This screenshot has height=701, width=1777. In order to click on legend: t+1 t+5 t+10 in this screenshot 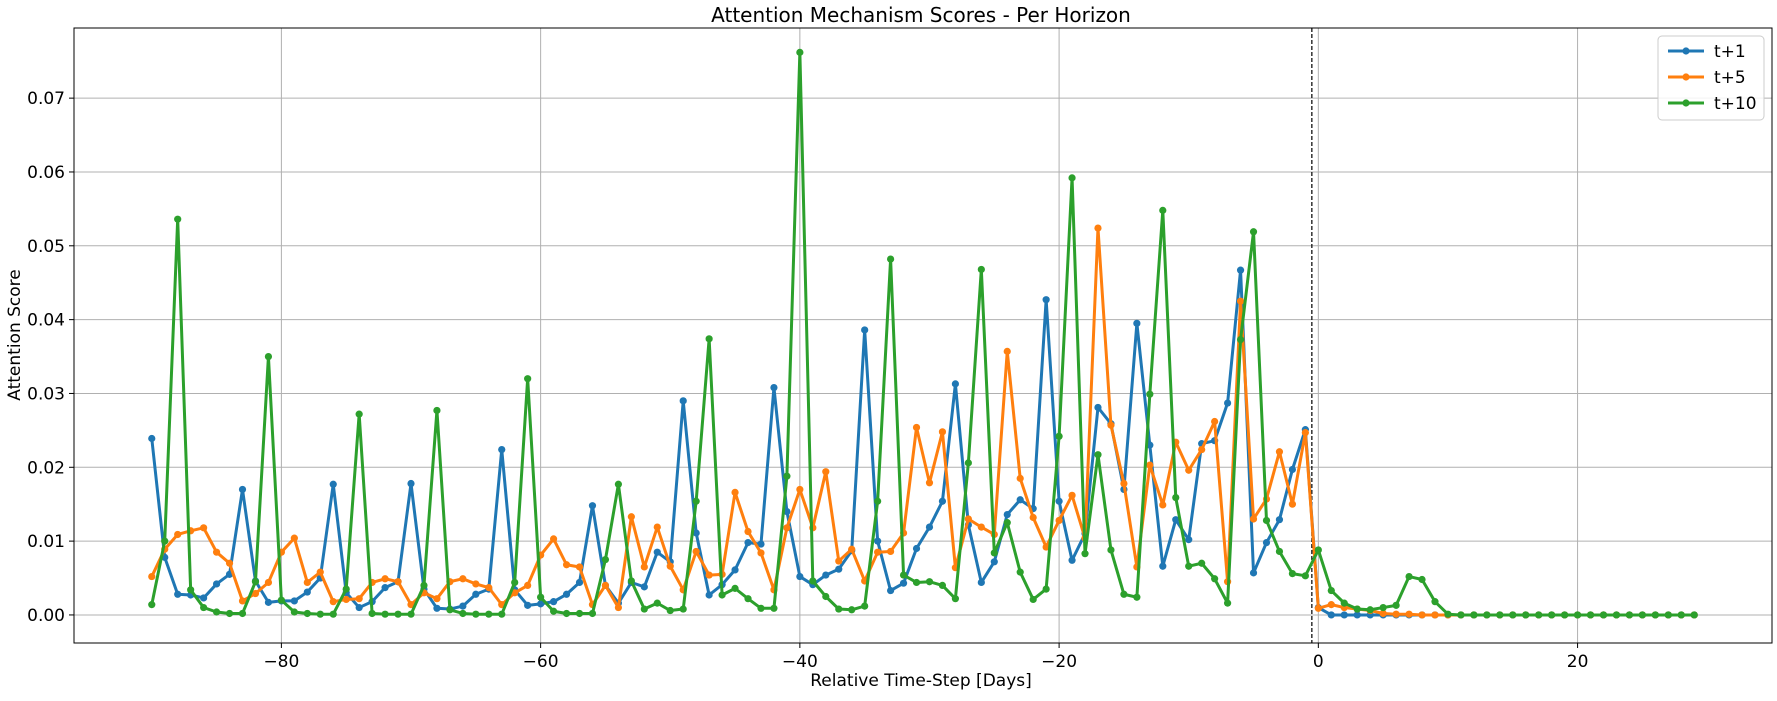, I will do `click(1711, 78)`.